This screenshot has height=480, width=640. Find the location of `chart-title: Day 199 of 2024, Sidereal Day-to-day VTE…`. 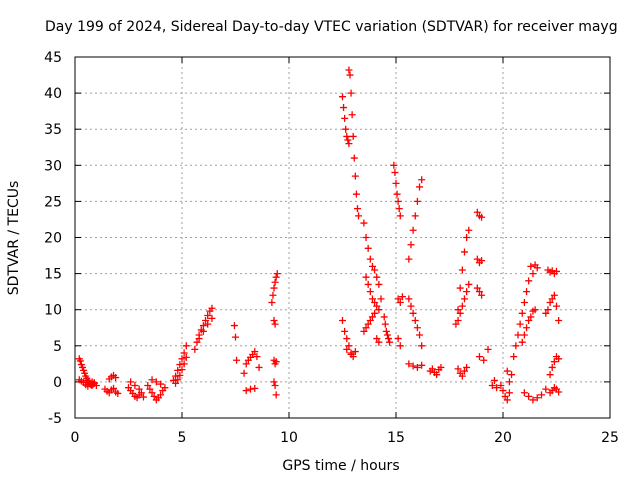

chart-title: Day 199 of 2024, Sidereal Day-to-day VTE… is located at coordinates (331, 27).